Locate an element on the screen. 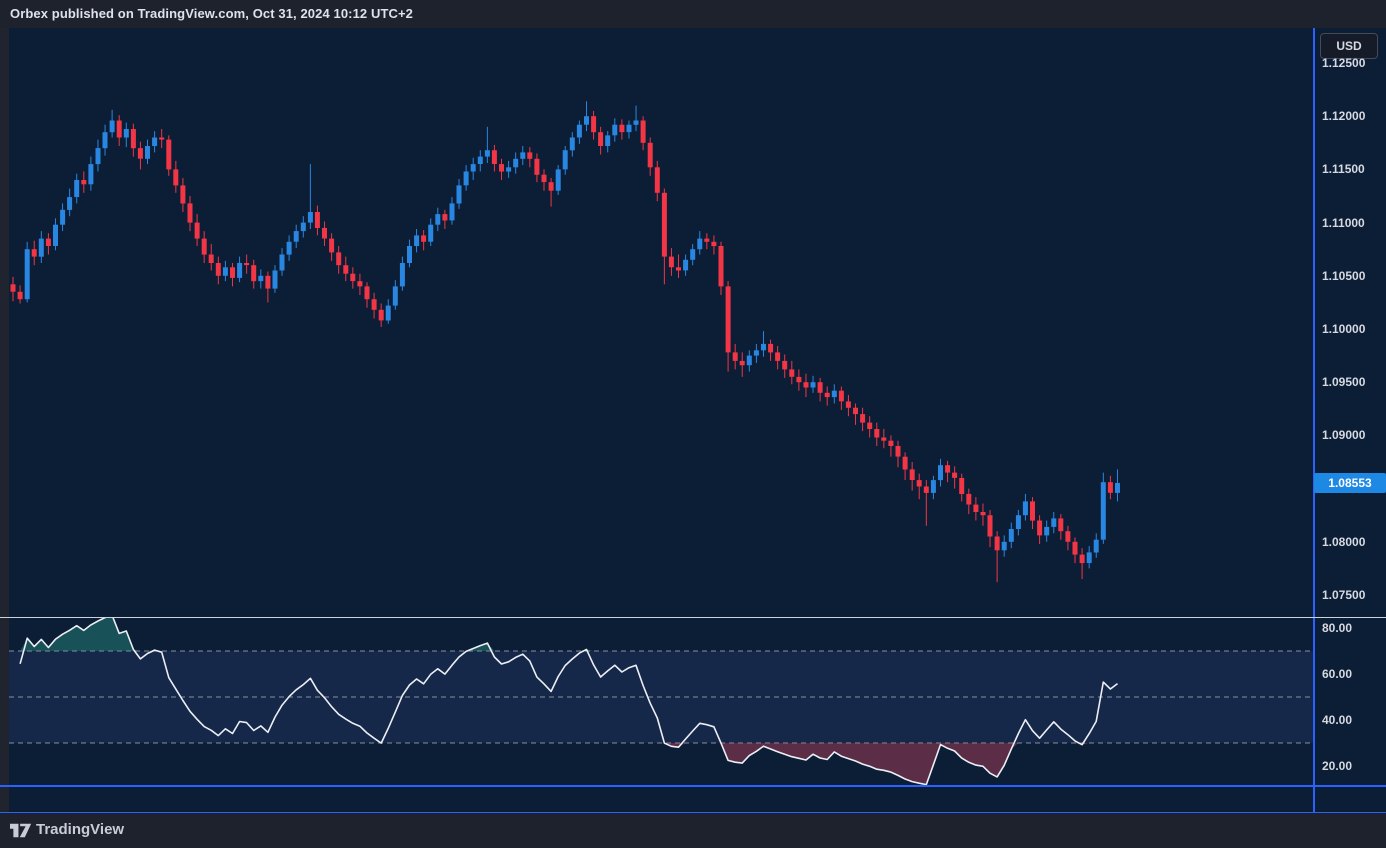 This screenshot has width=1386, height=848. rsi-tick-label: 80.00 is located at coordinates (1337, 628).